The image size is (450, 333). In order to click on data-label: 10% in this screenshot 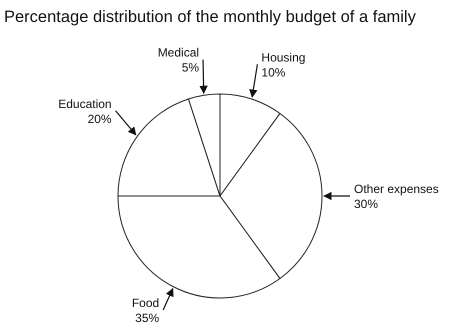, I will do `click(273, 72)`.